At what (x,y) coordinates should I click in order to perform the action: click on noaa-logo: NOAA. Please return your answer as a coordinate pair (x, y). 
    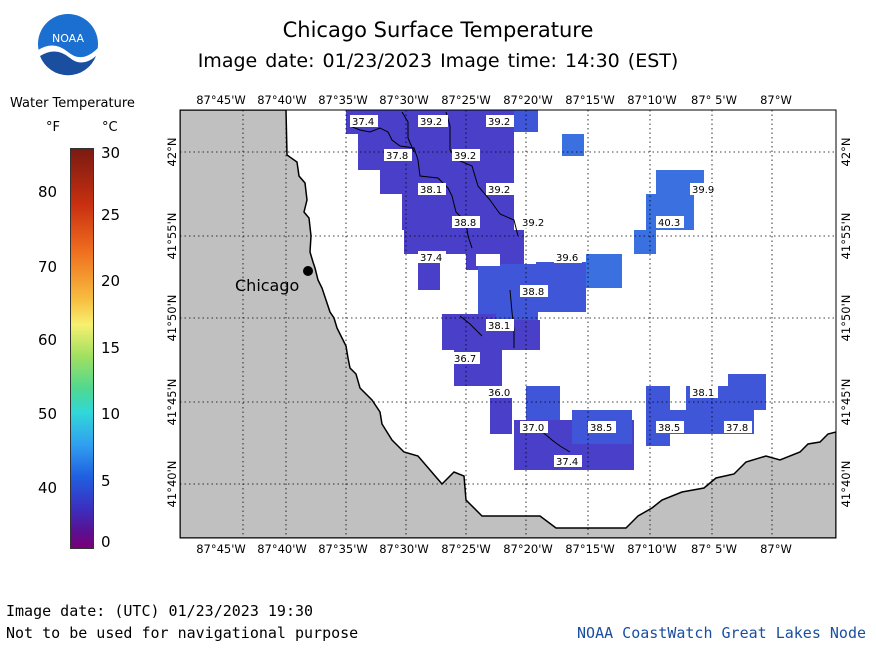
    Looking at the image, I should click on (68, 45).